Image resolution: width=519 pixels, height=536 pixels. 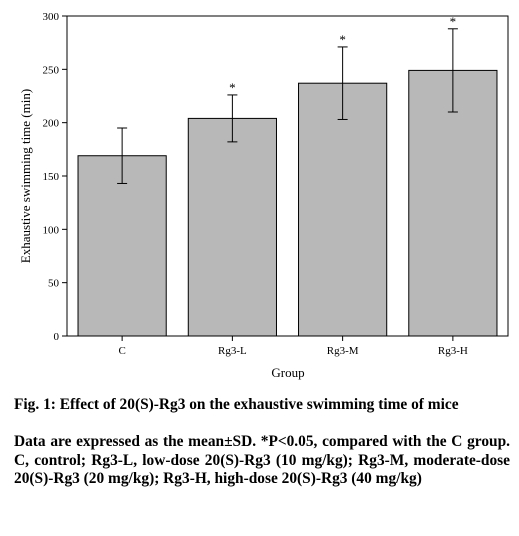 I want to click on bar-C, so click(x=122, y=246).